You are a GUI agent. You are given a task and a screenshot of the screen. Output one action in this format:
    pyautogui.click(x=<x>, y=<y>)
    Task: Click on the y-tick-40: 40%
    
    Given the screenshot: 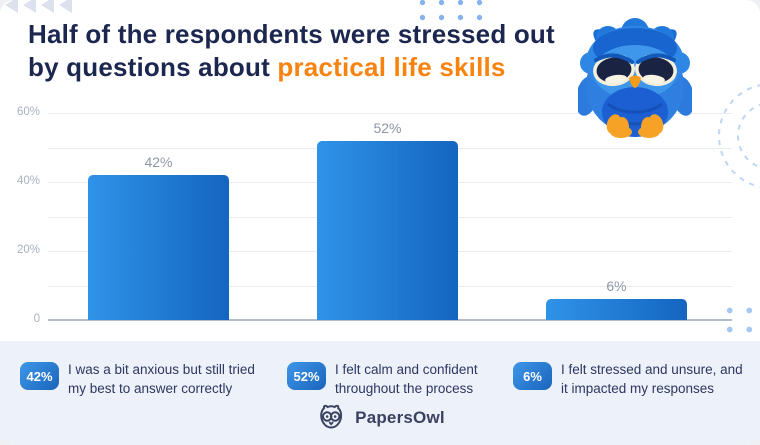 What is the action you would take?
    pyautogui.click(x=28, y=181)
    